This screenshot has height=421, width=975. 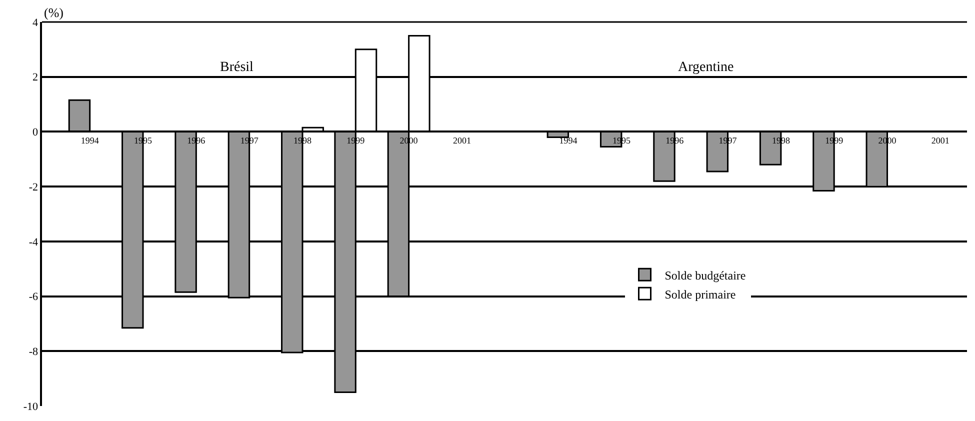 What do you see at coordinates (35, 78) in the screenshot?
I see `y-tick-label: 2` at bounding box center [35, 78].